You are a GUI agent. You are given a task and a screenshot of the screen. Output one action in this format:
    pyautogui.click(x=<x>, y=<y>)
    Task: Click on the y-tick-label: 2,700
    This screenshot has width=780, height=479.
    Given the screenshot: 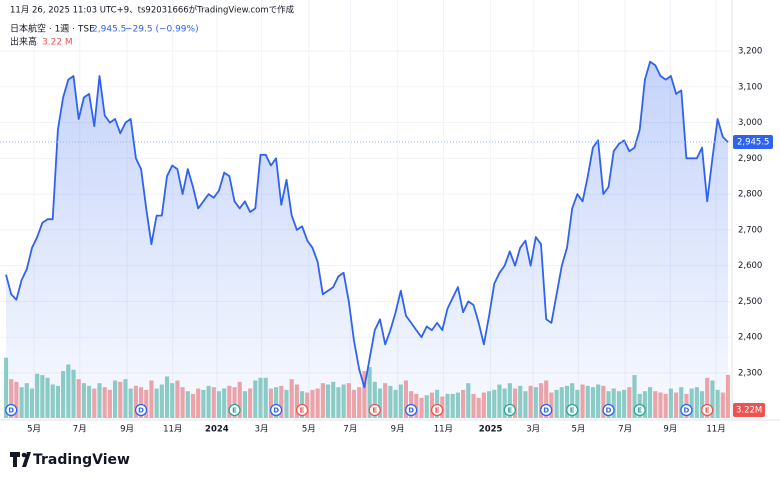 What is the action you would take?
    pyautogui.click(x=750, y=230)
    